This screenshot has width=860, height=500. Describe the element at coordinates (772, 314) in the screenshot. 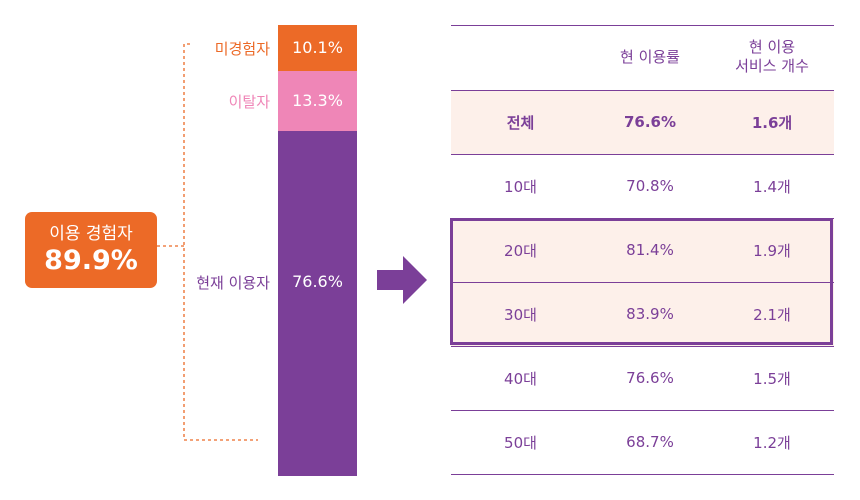

I see `cell-service-count: 2.1개` at that location.